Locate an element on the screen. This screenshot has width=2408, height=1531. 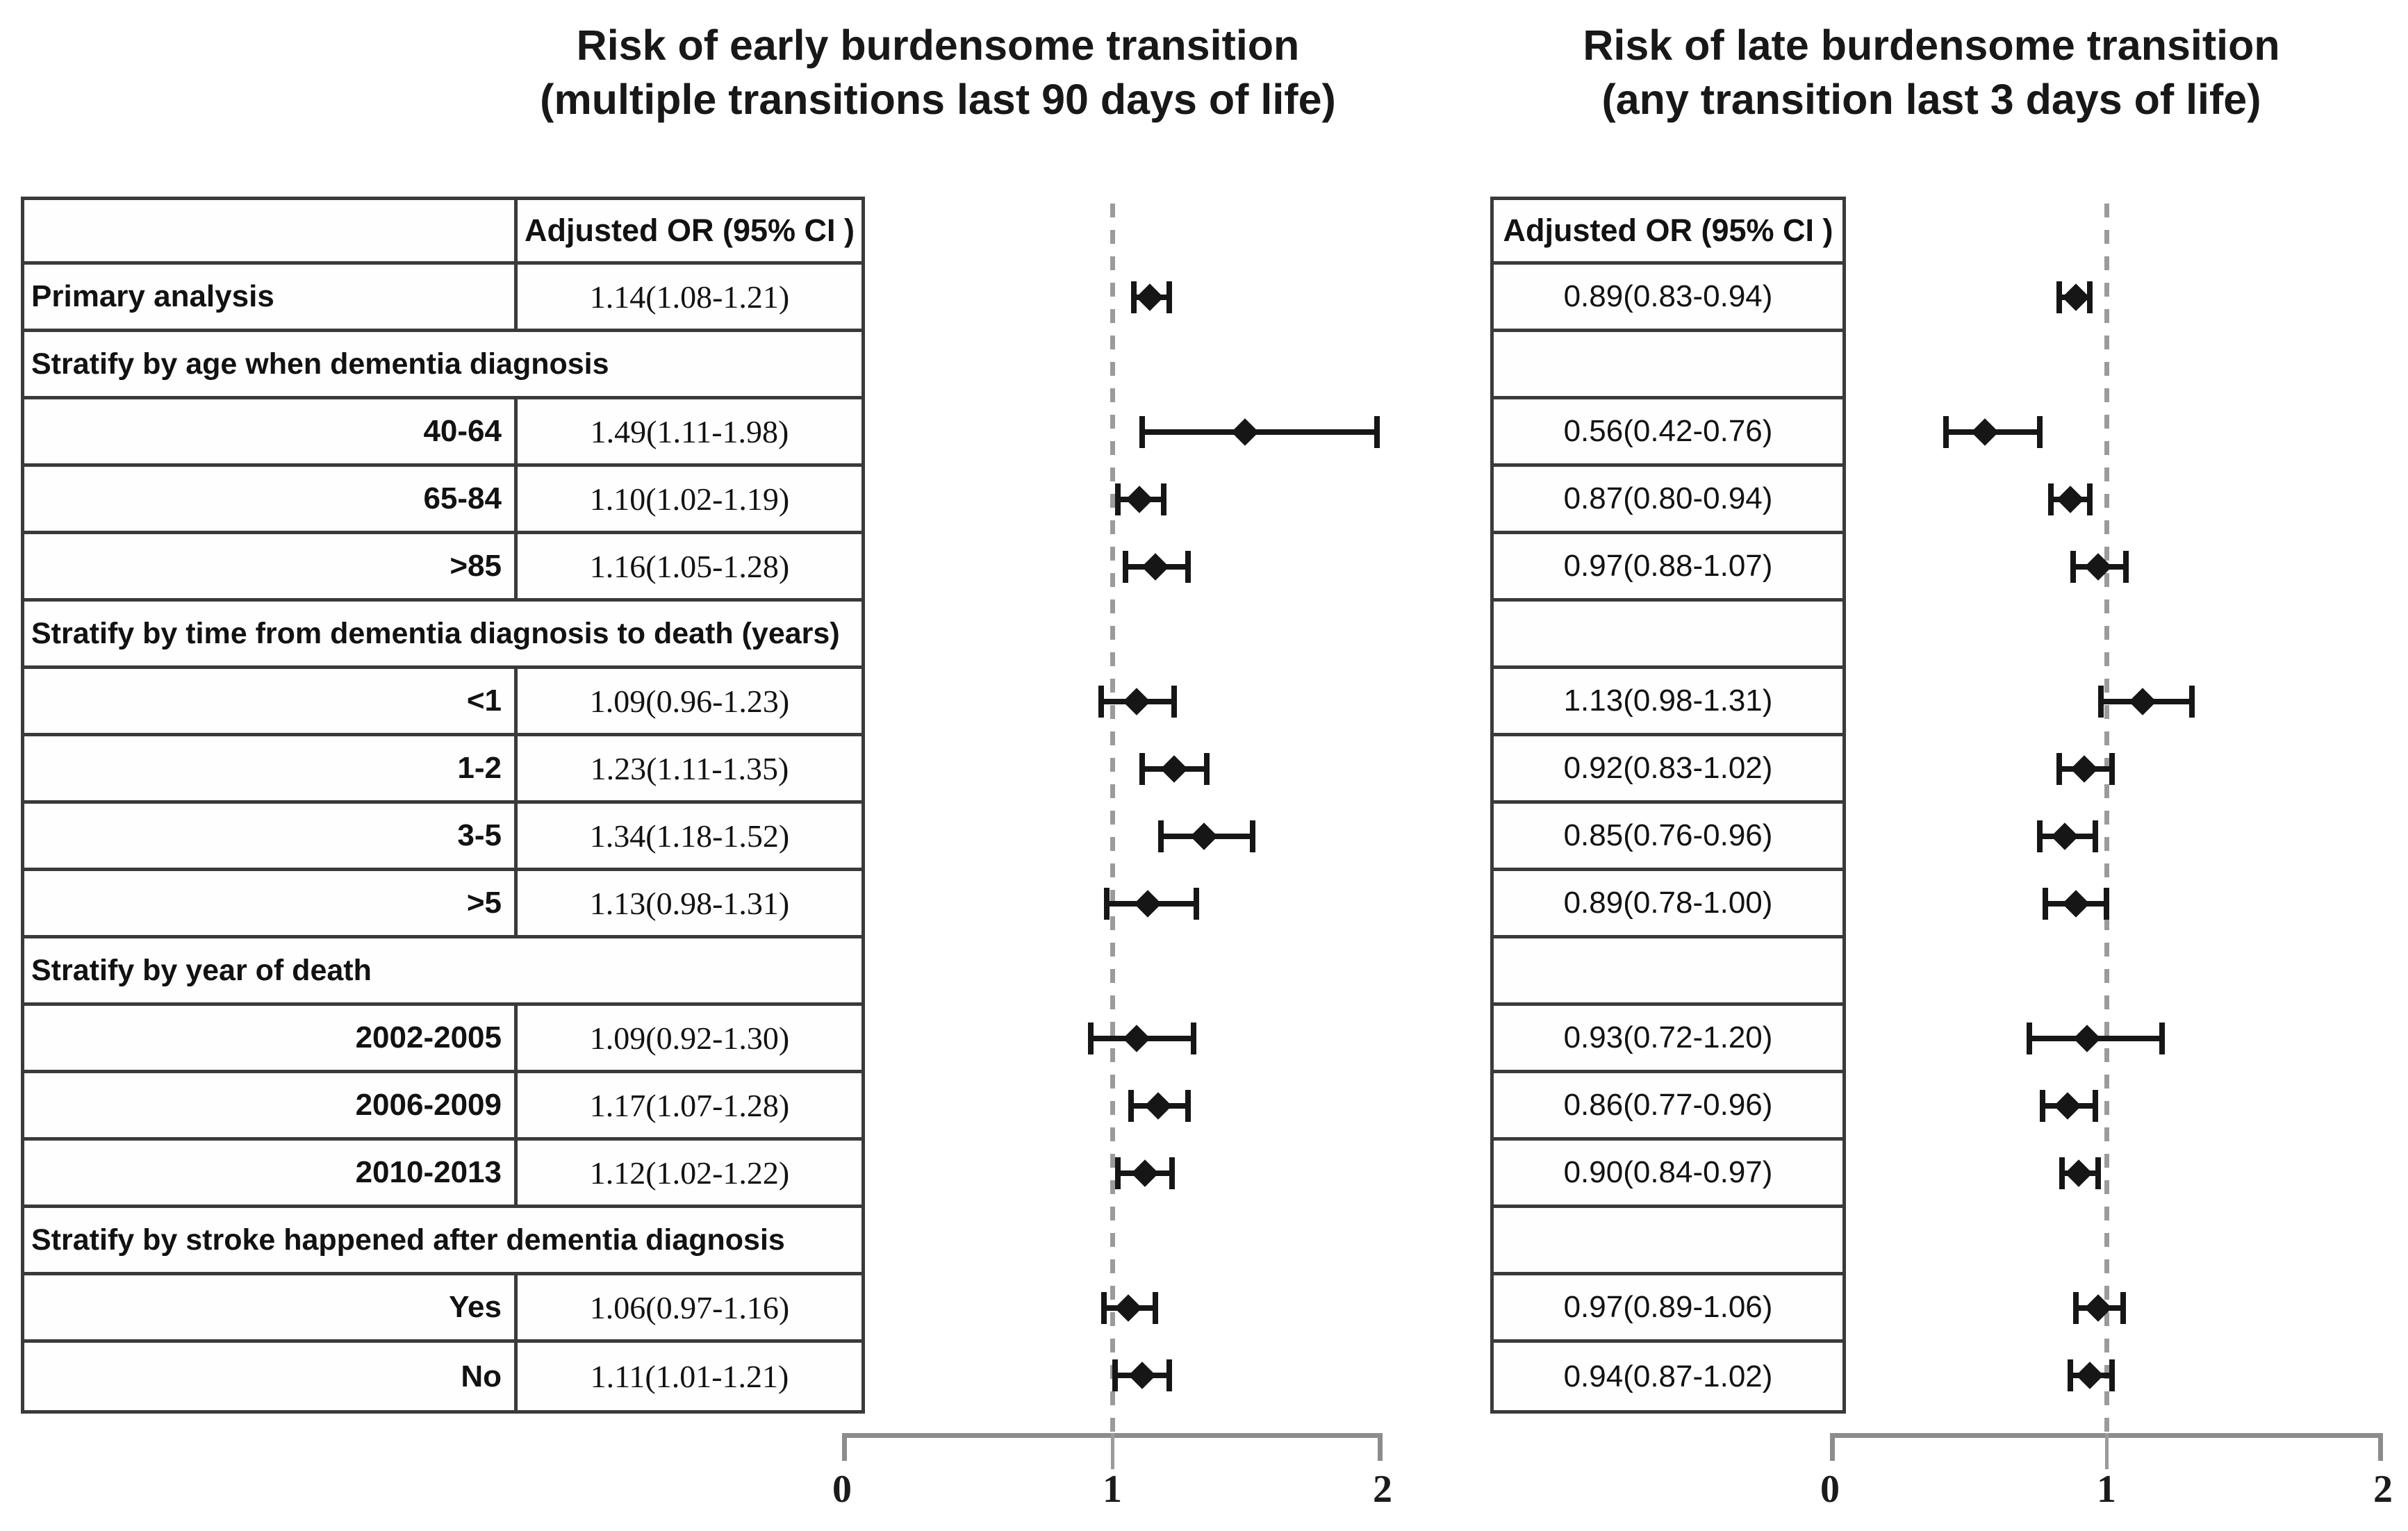
or-value: 0.86(0.77-0.96) is located at coordinates (1668, 1105).